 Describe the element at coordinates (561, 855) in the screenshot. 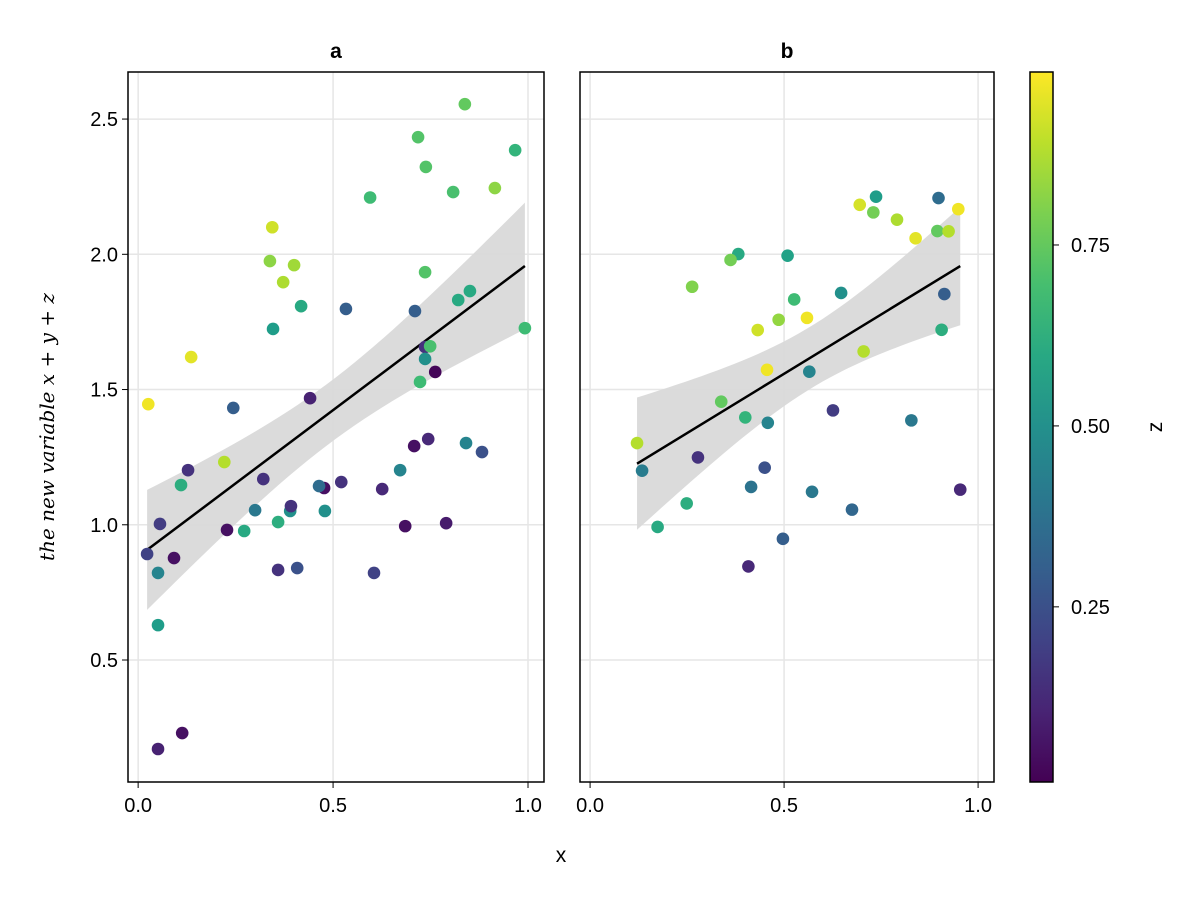

I see `x-axis-label: x` at that location.